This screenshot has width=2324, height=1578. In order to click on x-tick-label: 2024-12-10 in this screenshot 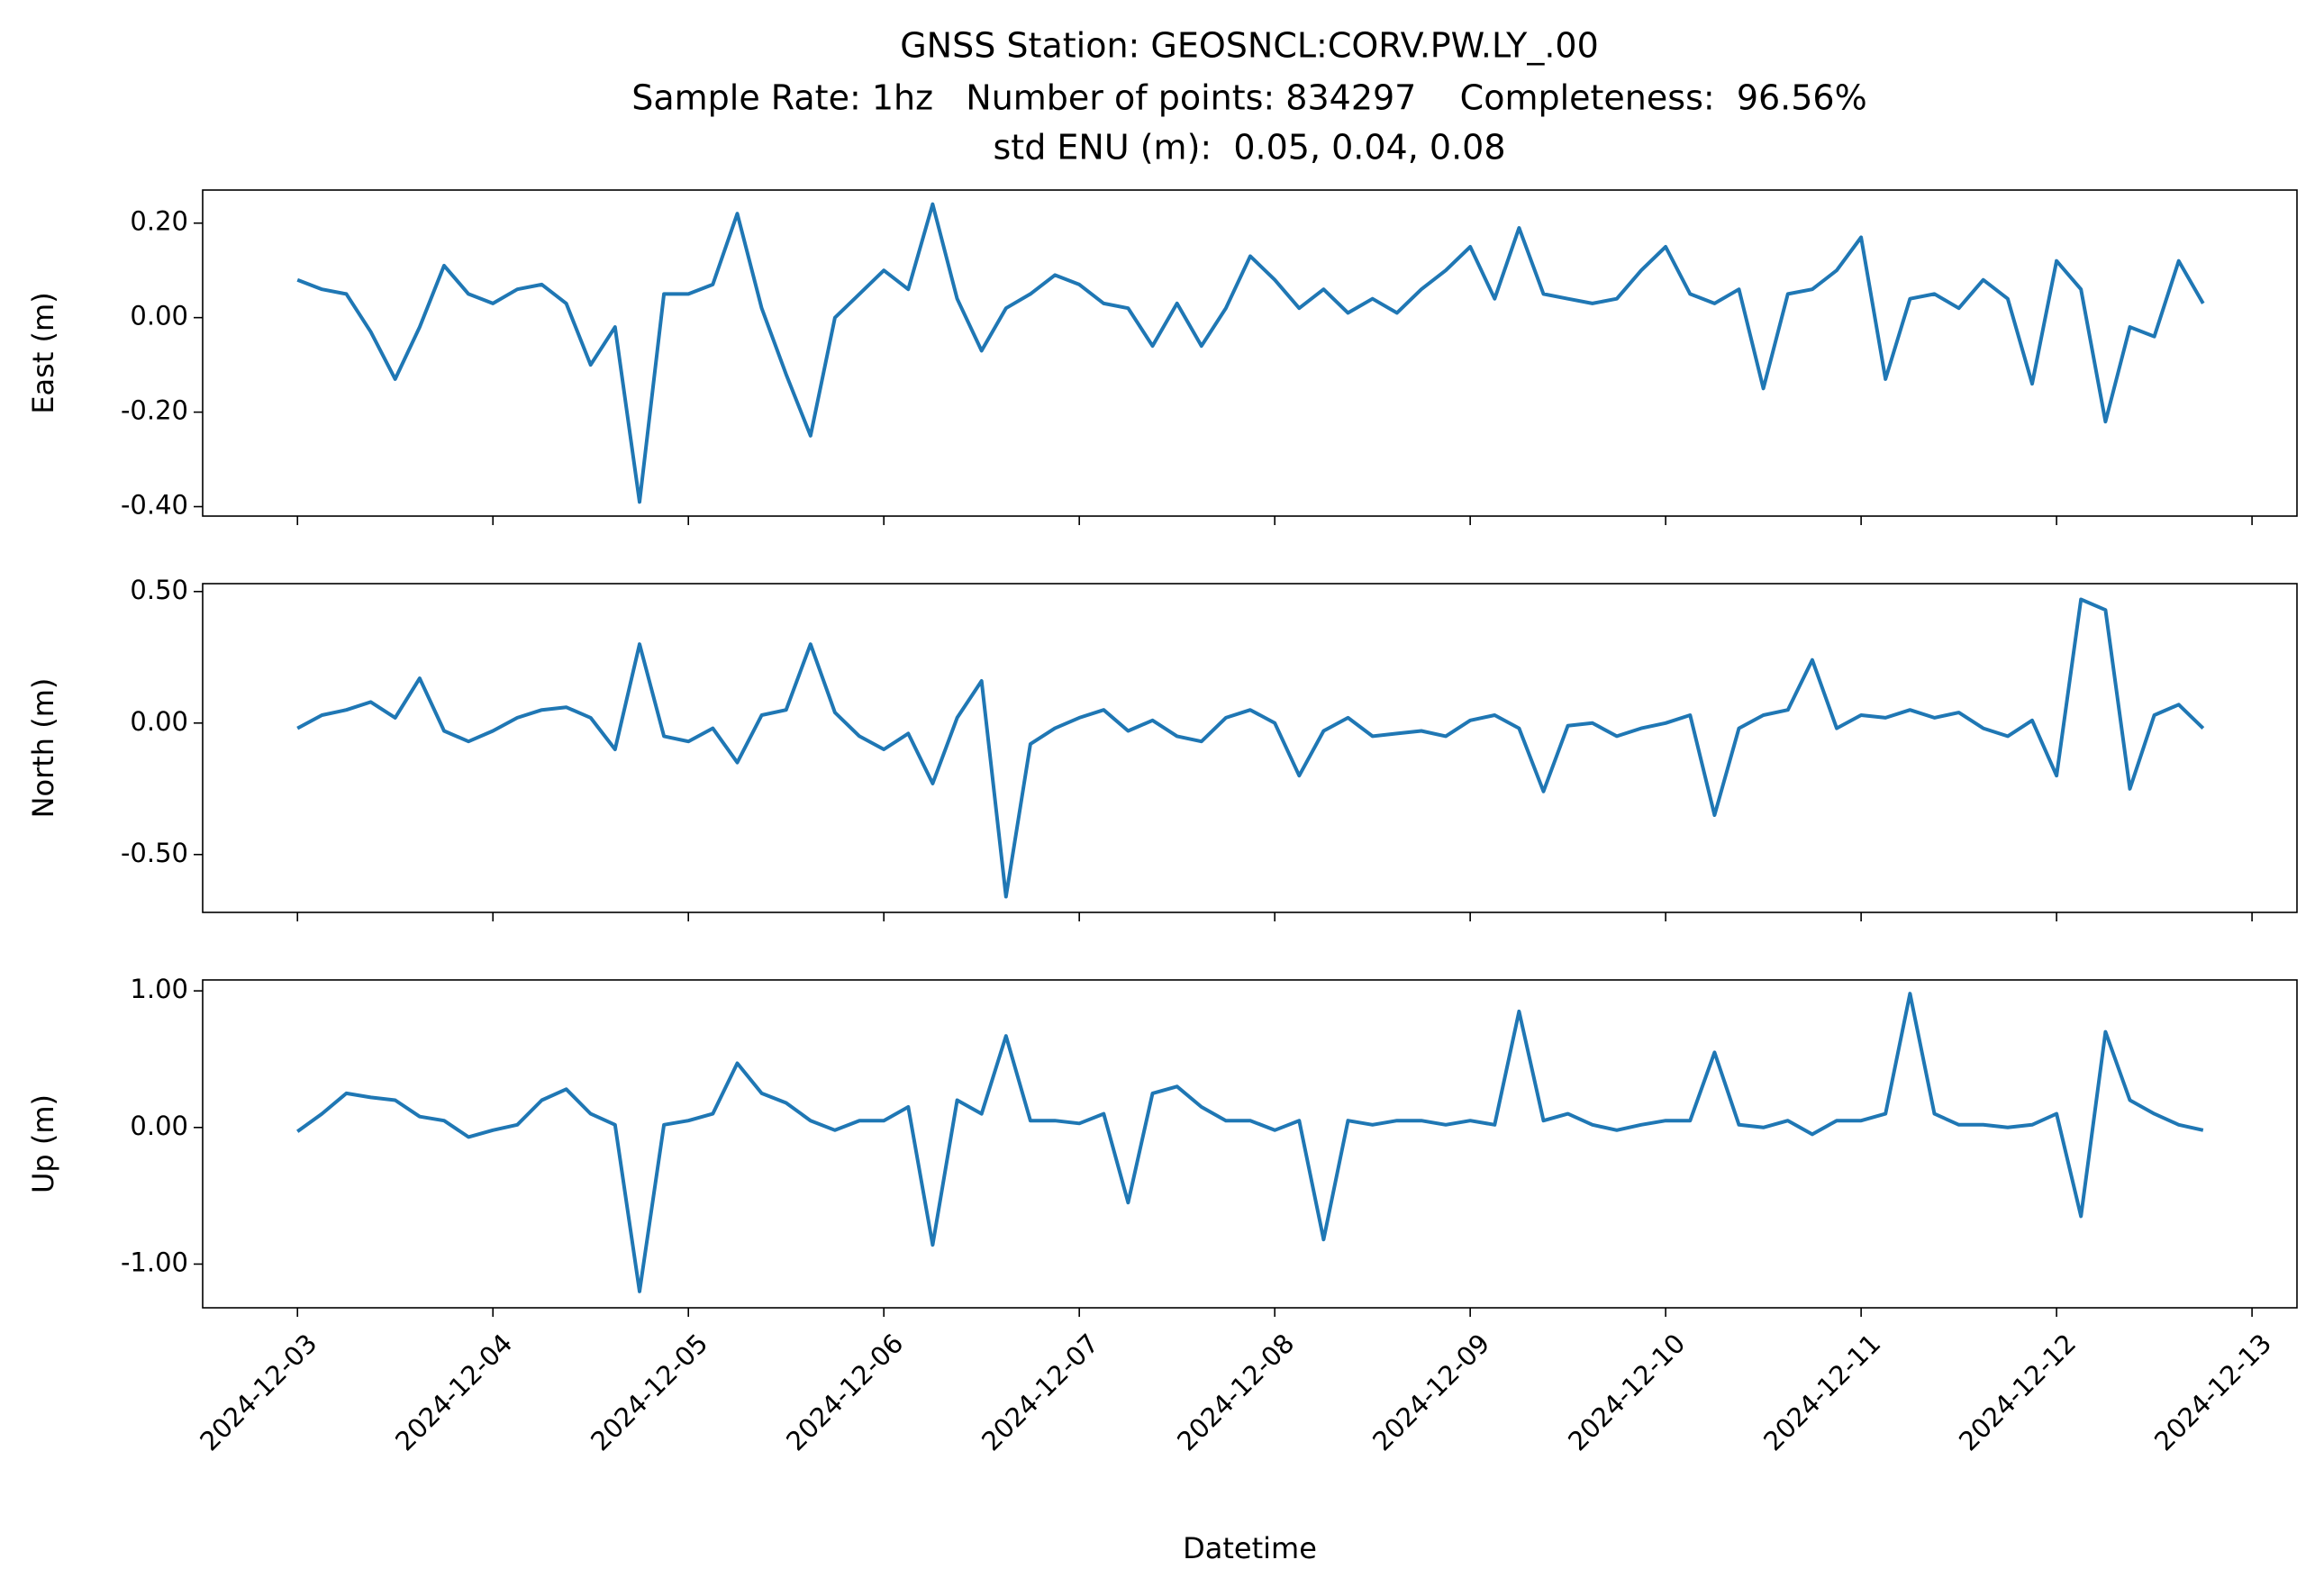, I will do `click(1627, 1392)`.